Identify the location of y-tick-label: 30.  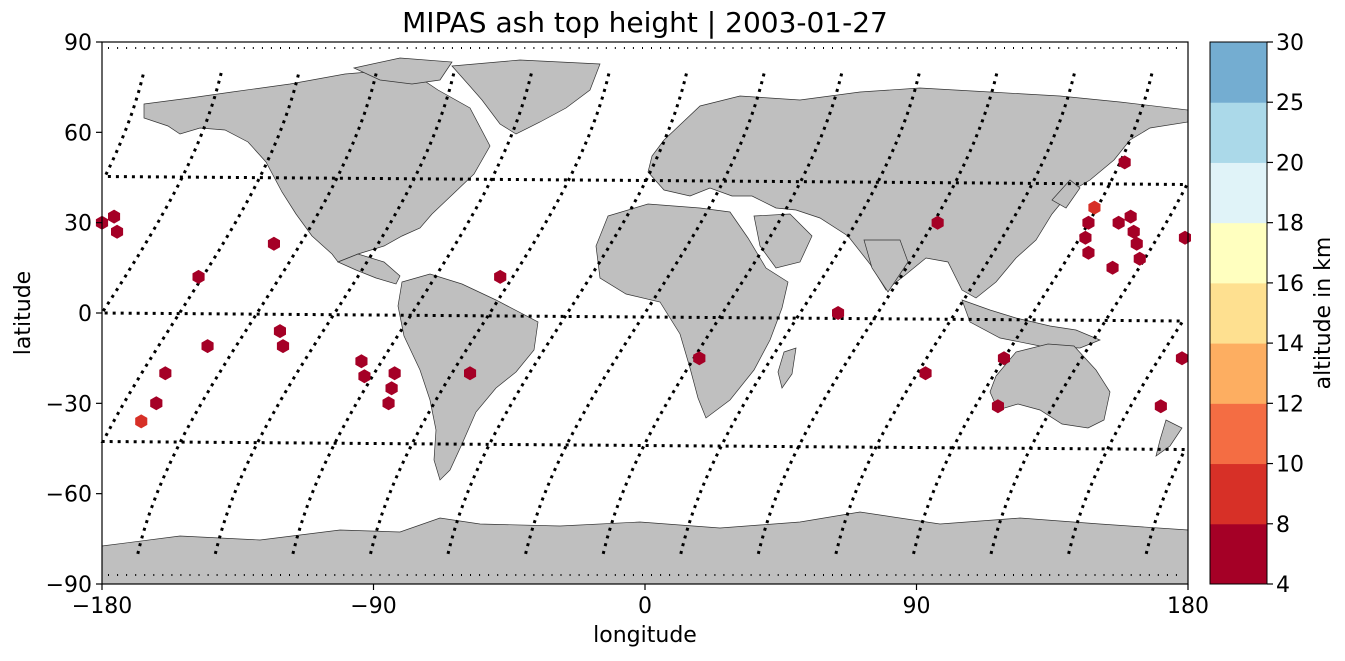
(78, 224).